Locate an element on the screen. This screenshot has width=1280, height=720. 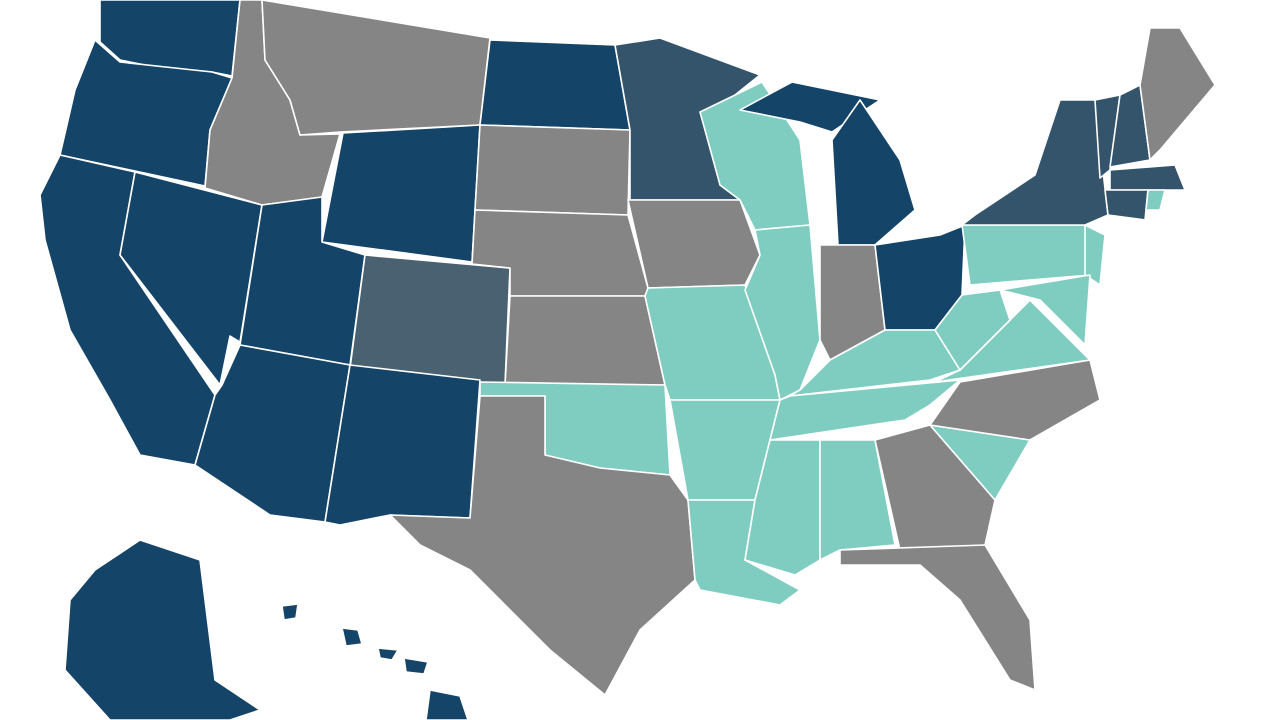
state-ma is located at coordinates (1147, 177).